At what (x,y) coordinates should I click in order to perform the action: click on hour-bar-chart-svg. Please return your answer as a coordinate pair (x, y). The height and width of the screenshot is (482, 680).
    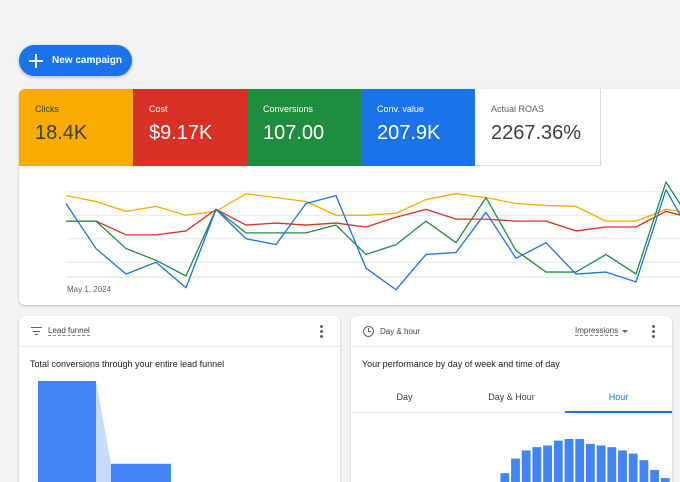
    Looking at the image, I should click on (585, 460).